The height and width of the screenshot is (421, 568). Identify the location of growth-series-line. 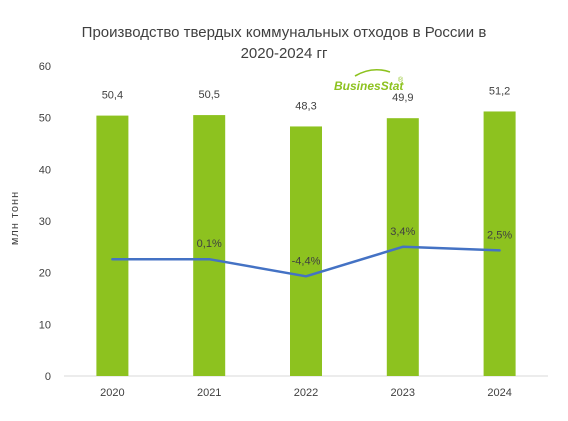
(306, 261).